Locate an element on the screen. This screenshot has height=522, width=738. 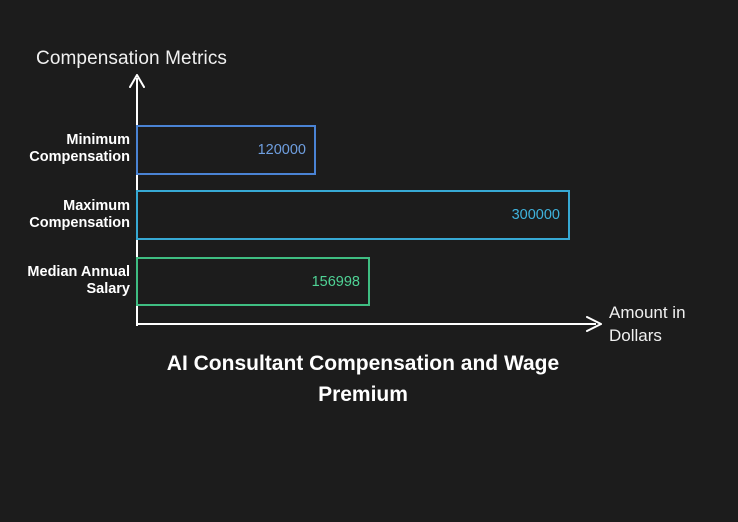
category-label-line-1: Minimum is located at coordinates (98, 140).